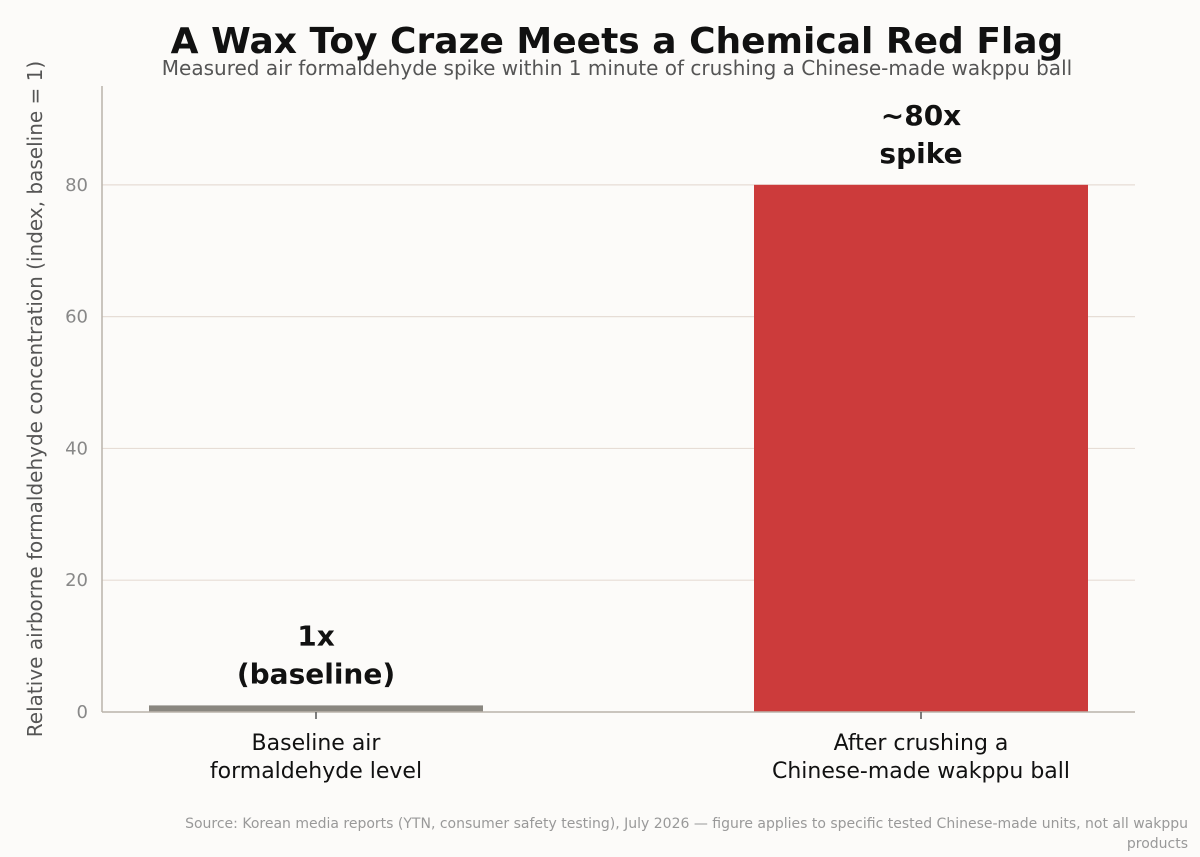 The image size is (1200, 857). What do you see at coordinates (921, 771) in the screenshot?
I see `x-tick-label: Chinese-made wakppu ball` at bounding box center [921, 771].